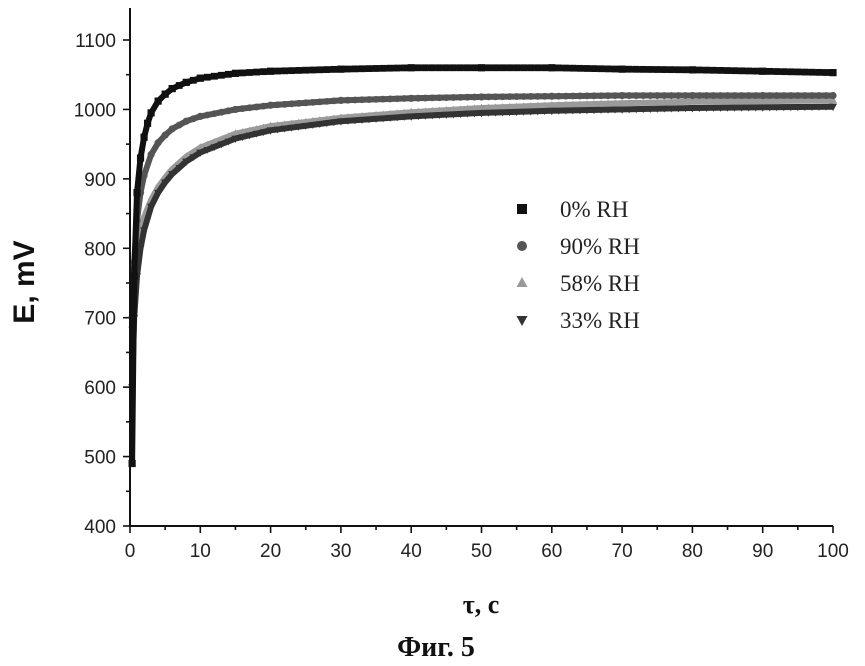 Image resolution: width=865 pixels, height=666 pixels. Describe the element at coordinates (578, 246) in the screenshot. I see `legend-item: 90% RH` at that location.